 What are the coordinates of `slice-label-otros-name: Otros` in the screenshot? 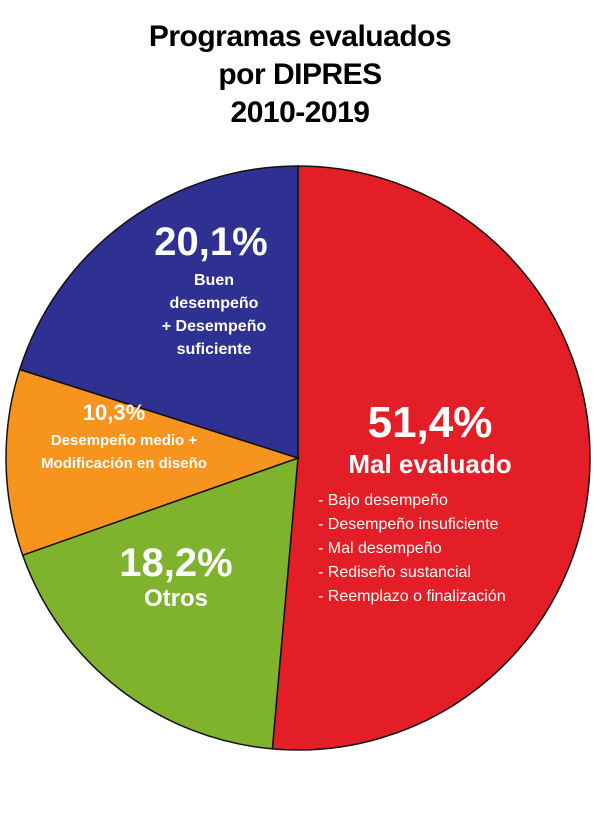 It's located at (176, 598).